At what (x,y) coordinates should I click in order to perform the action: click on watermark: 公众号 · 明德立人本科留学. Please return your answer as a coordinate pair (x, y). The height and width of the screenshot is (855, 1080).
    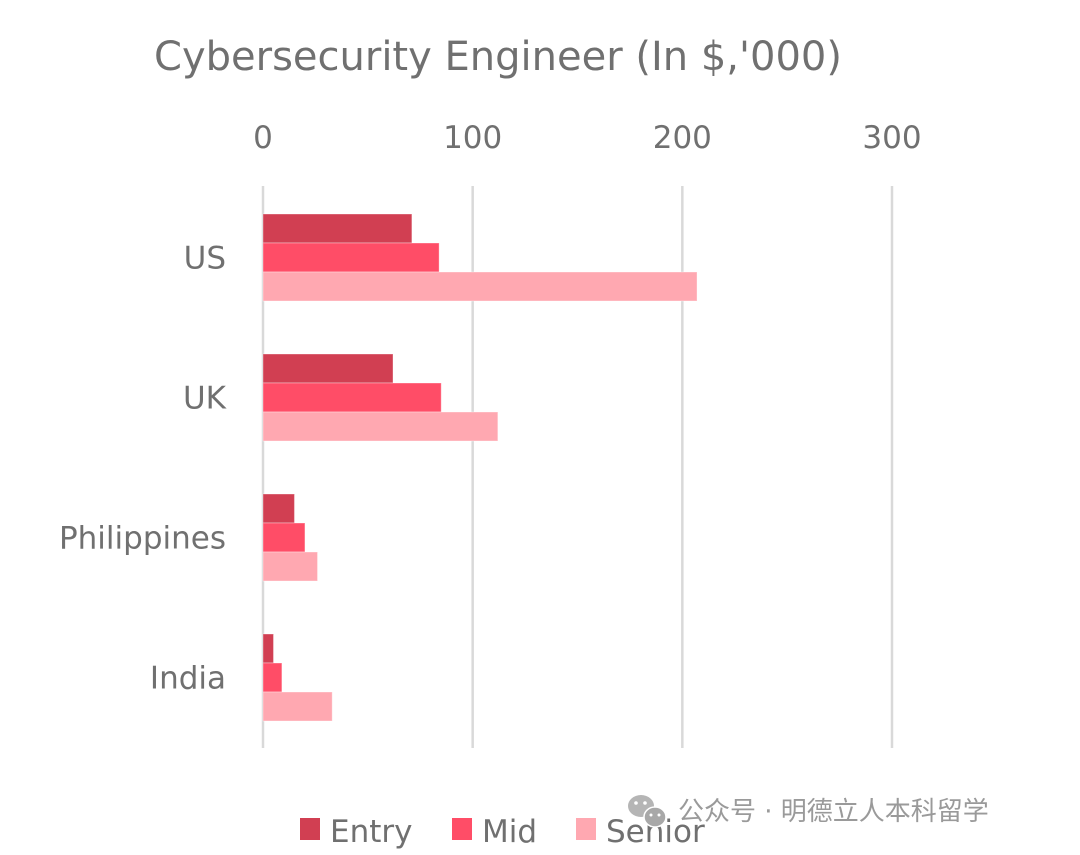
    Looking at the image, I should click on (808, 811).